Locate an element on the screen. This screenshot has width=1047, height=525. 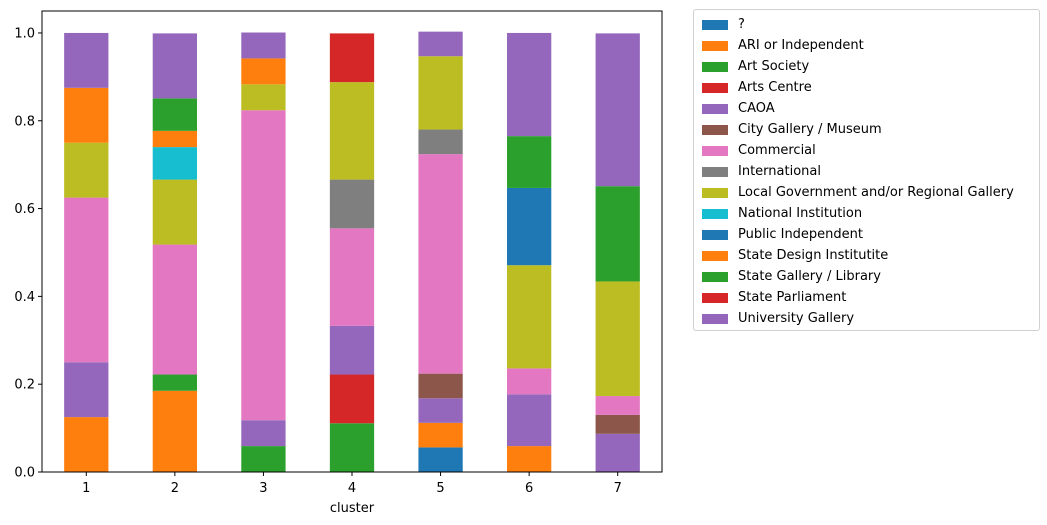
legend-item: State Gallery / Library is located at coordinates (866, 276).